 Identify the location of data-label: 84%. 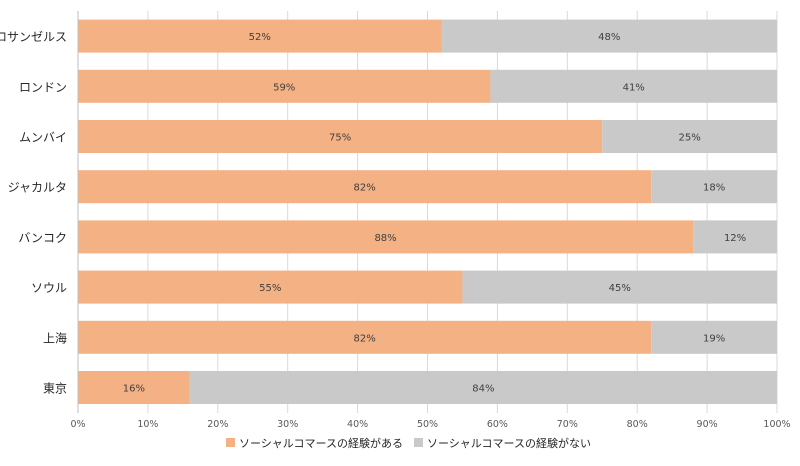
(483, 389).